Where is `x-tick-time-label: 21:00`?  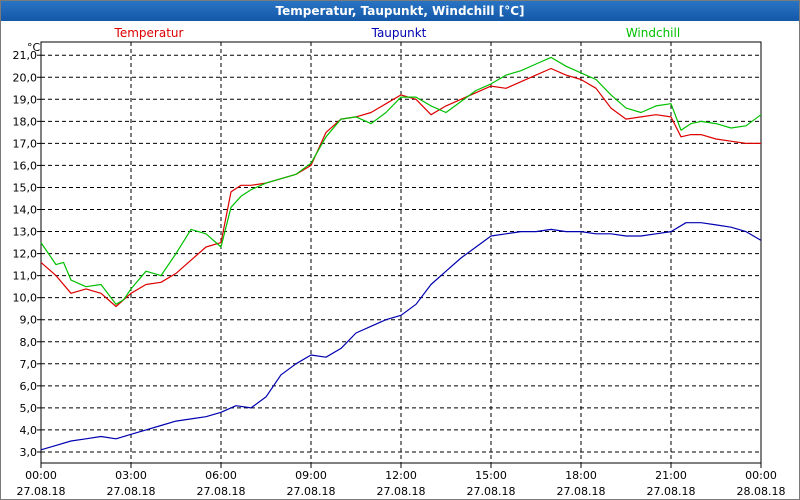
x-tick-time-label: 21:00 is located at coordinates (671, 475).